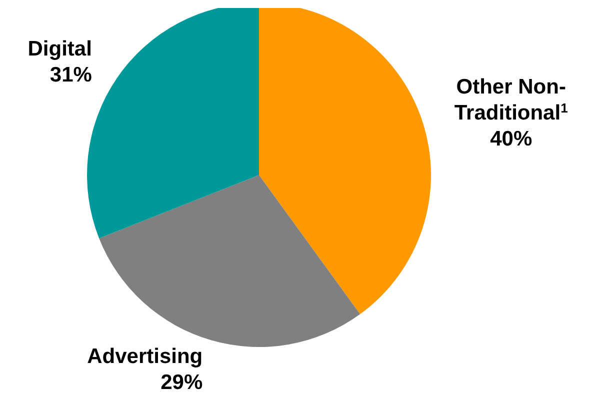  I want to click on data-label: 31%, so click(71, 74).